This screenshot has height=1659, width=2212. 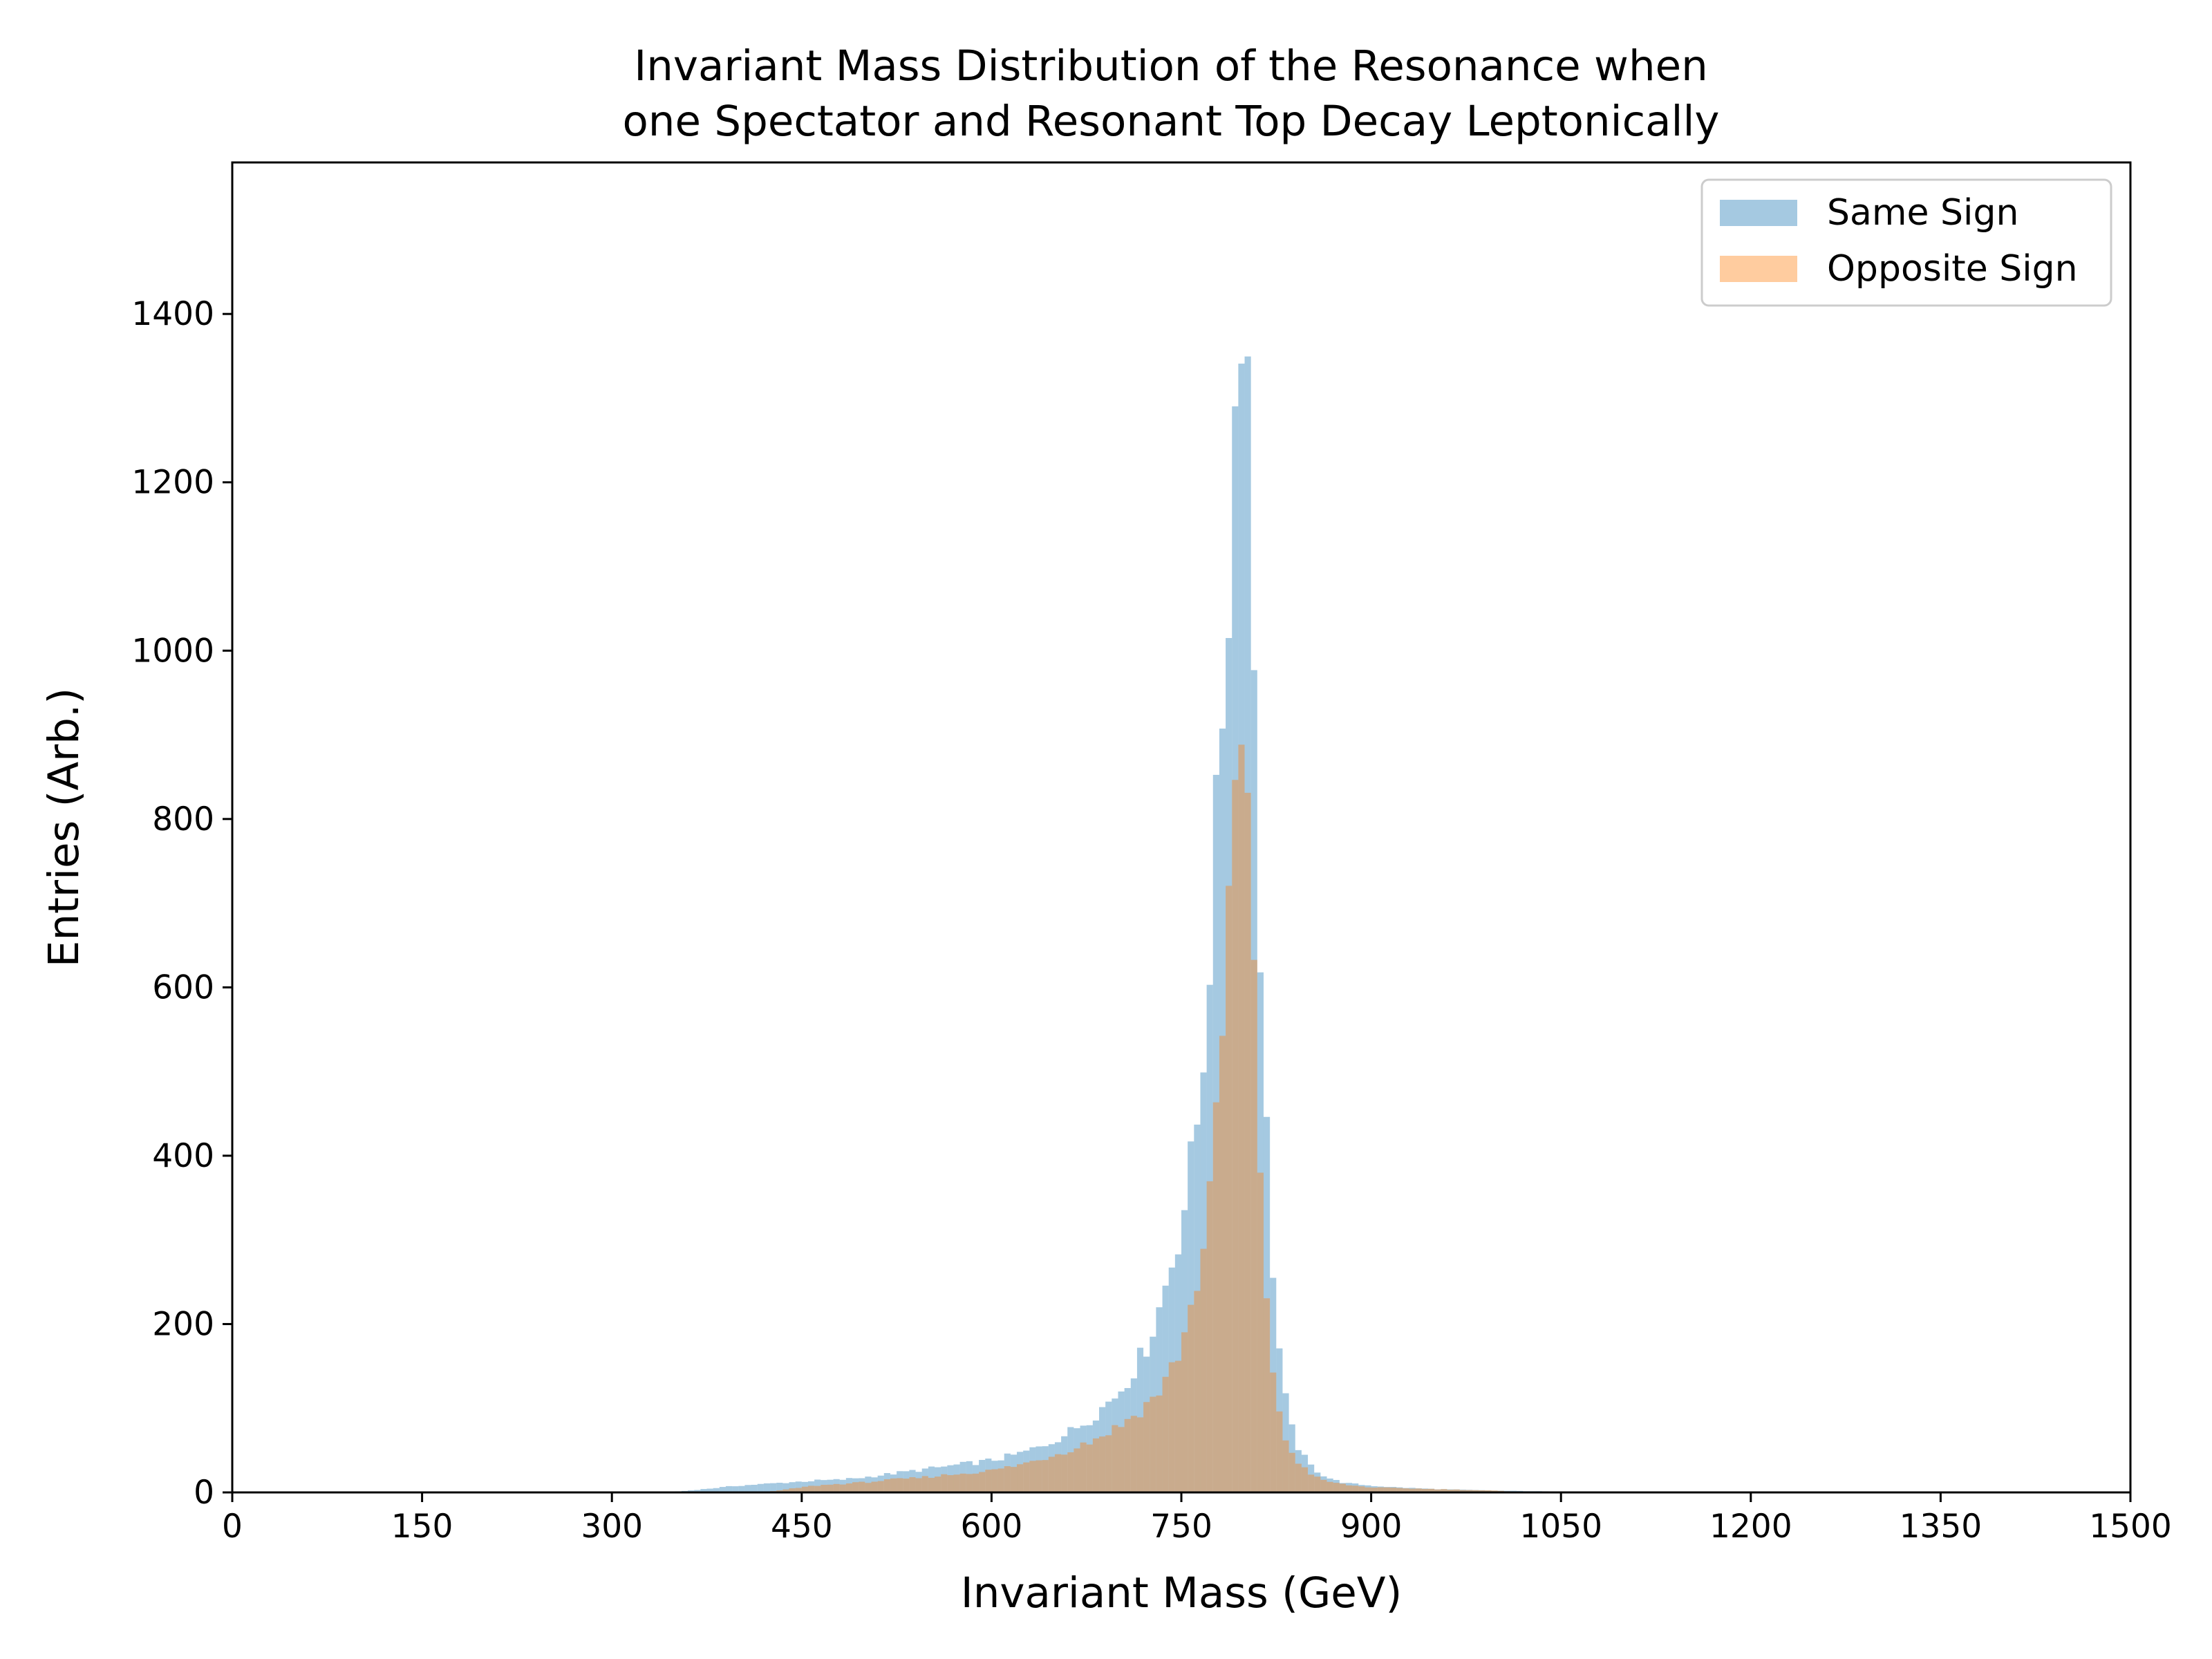 I want to click on x-axis-label: Invariant Mass (GeV), so click(x=1182, y=1593).